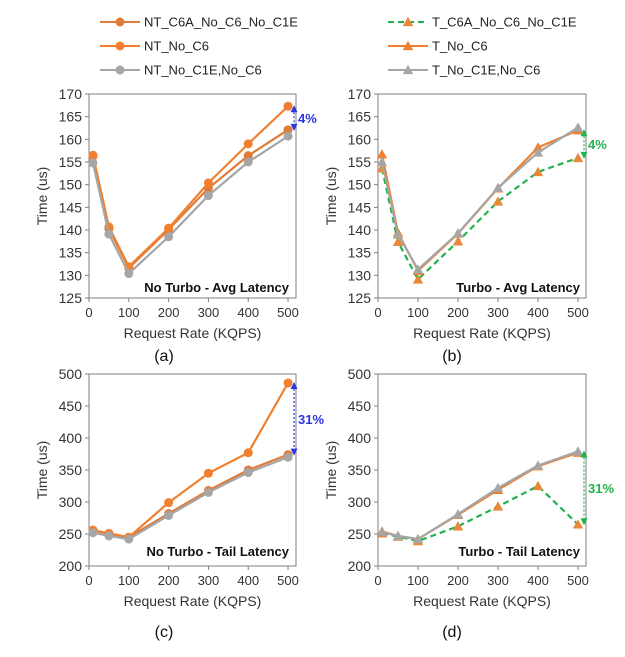  Describe the element at coordinates (176, 46) in the screenshot. I see `legend-label: NT_No_C6` at that location.